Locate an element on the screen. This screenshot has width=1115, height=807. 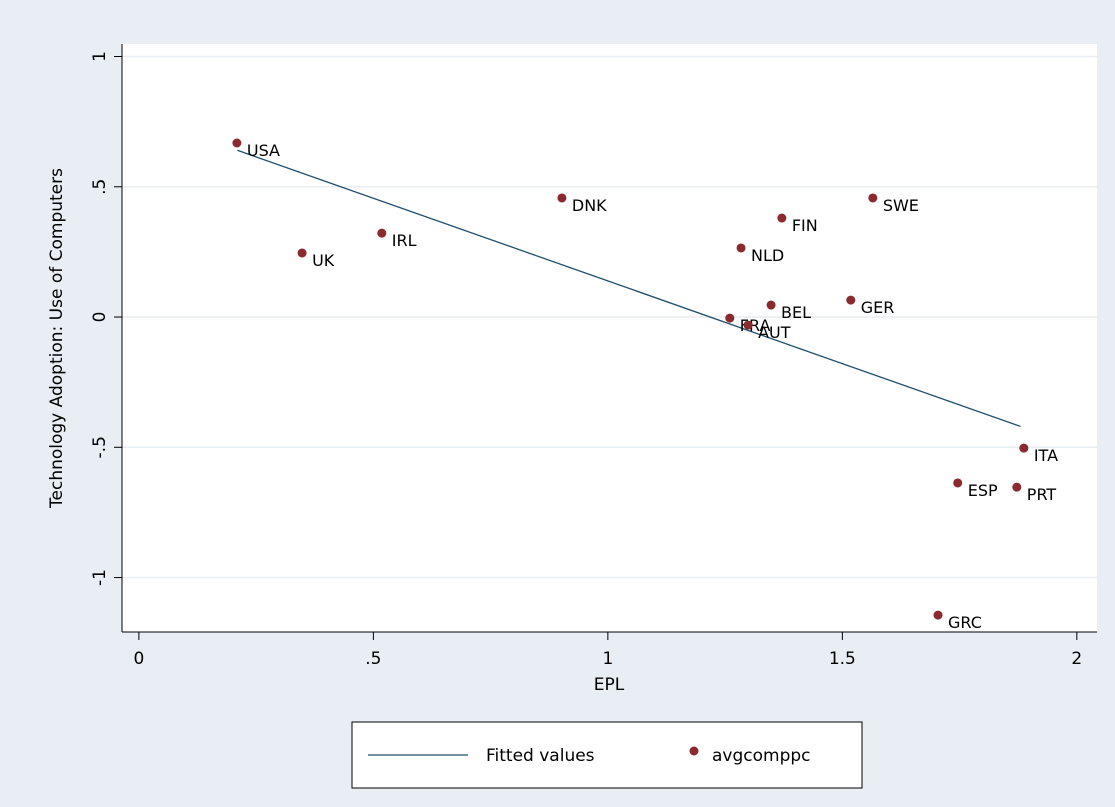
y-tick-label: 0 is located at coordinates (100, 317).